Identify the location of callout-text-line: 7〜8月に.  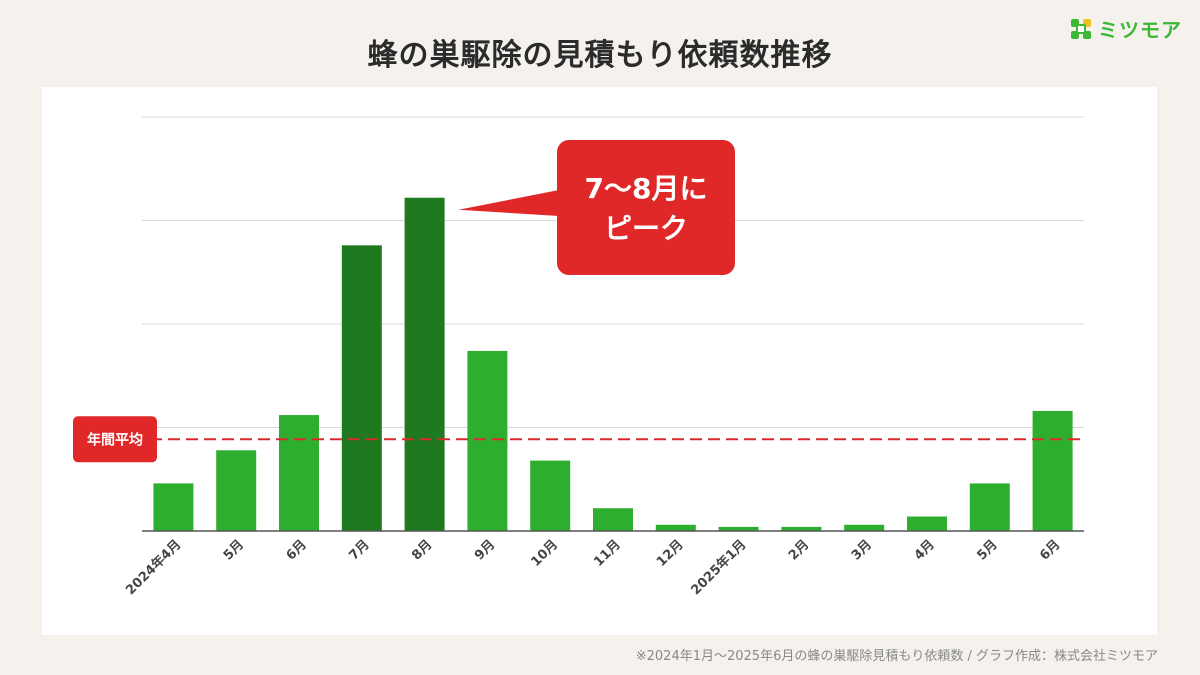
(646, 188).